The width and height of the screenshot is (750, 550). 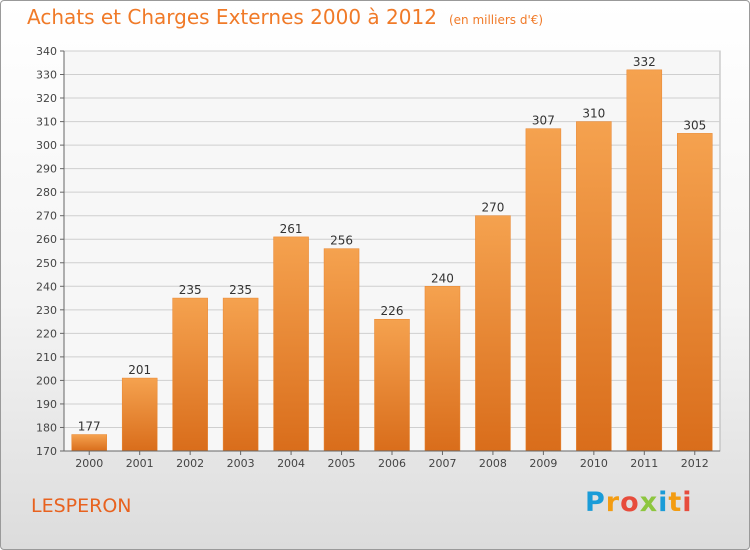 What do you see at coordinates (543, 121) in the screenshot?
I see `data-label: 307` at bounding box center [543, 121].